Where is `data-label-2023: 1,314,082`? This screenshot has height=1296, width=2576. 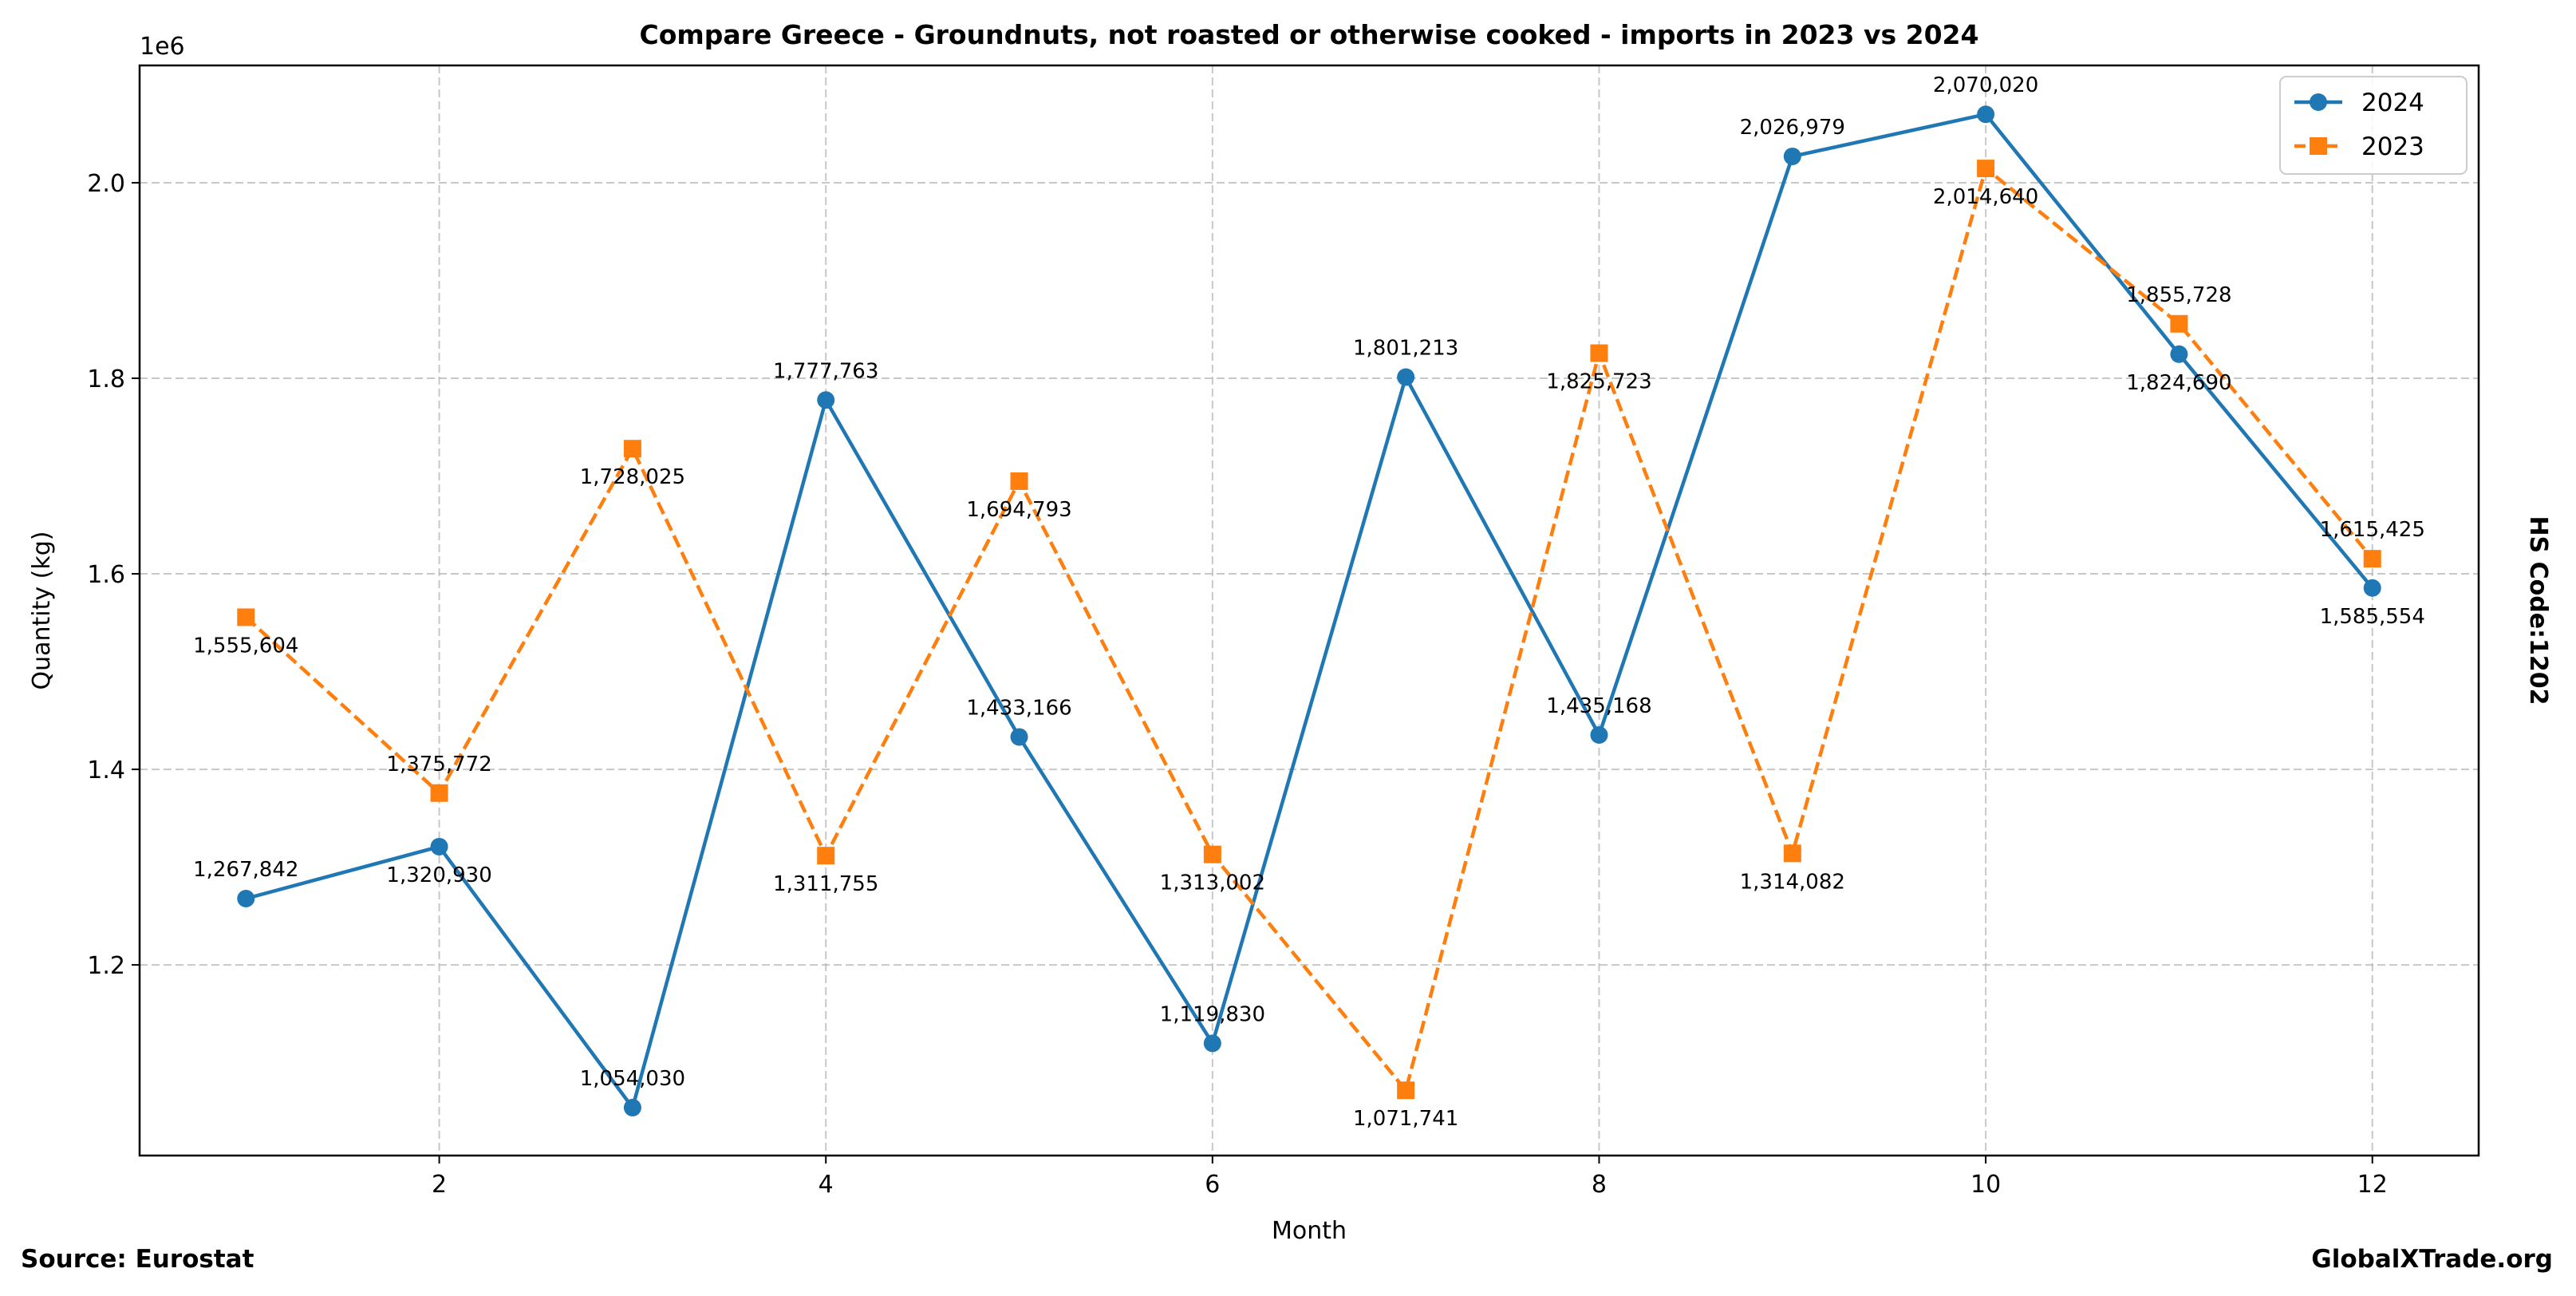
data-label-2023: 1,314,082 is located at coordinates (1792, 882).